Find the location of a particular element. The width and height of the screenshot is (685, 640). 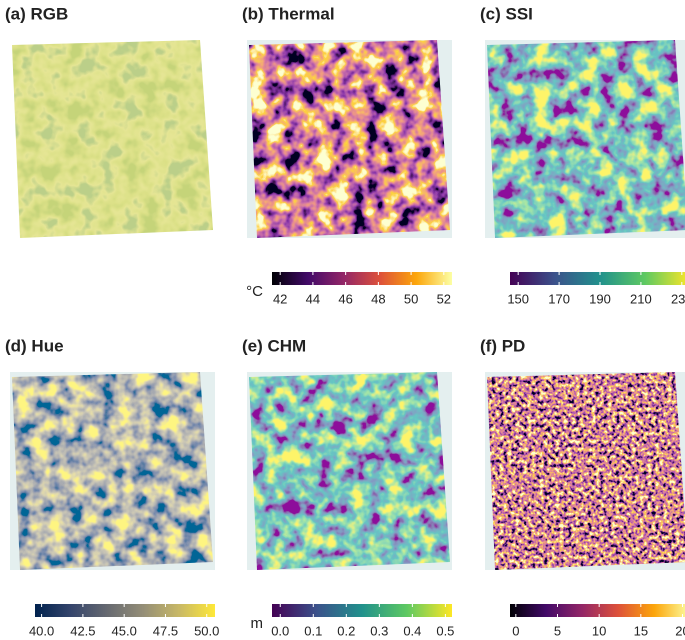

panel-title: (d) Hue is located at coordinates (34, 345).